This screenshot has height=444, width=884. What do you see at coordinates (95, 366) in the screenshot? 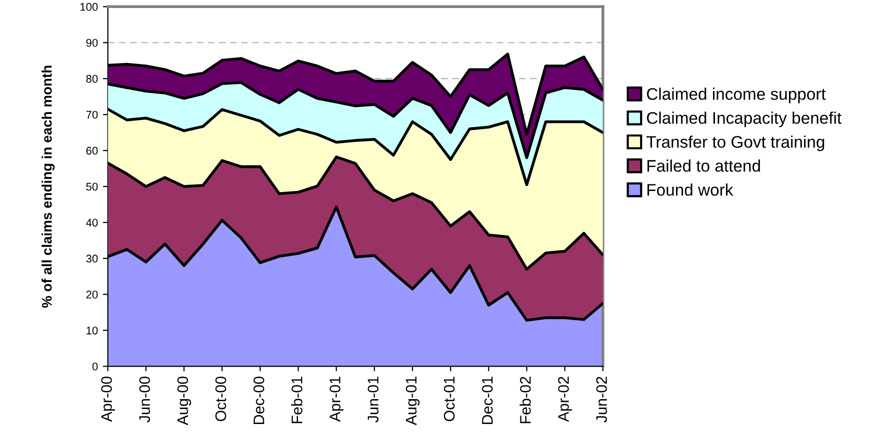
I see `y-tick-label: 0` at bounding box center [95, 366].